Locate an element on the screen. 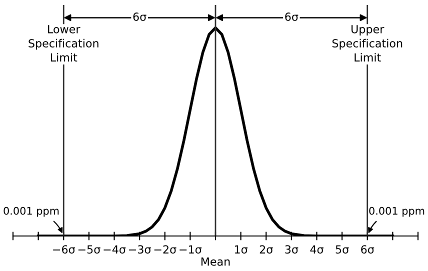 This screenshot has height=271, width=428. x-tick-label: −3σ is located at coordinates (140, 249).